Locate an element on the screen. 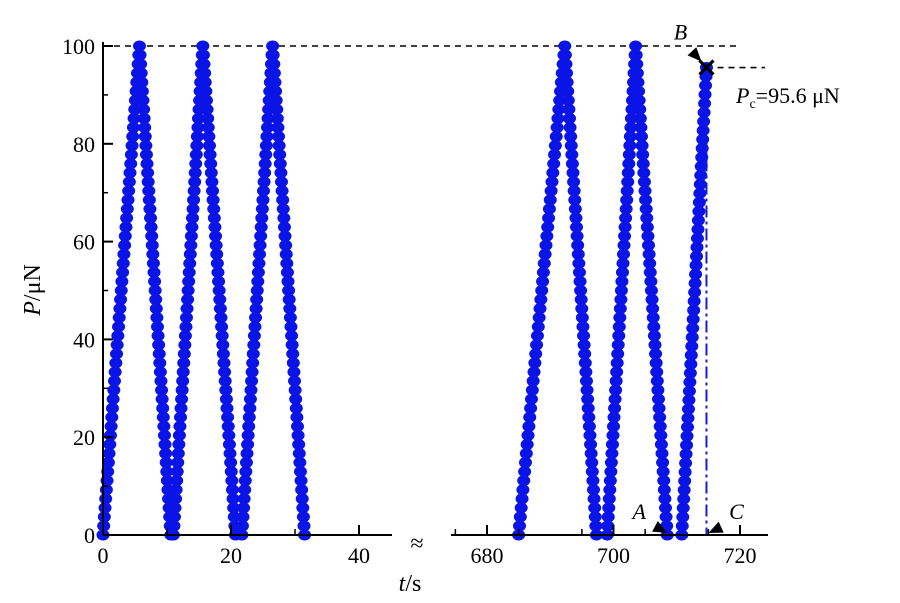 The image size is (900, 603). axis-break-symbol: ≈ is located at coordinates (416, 544).